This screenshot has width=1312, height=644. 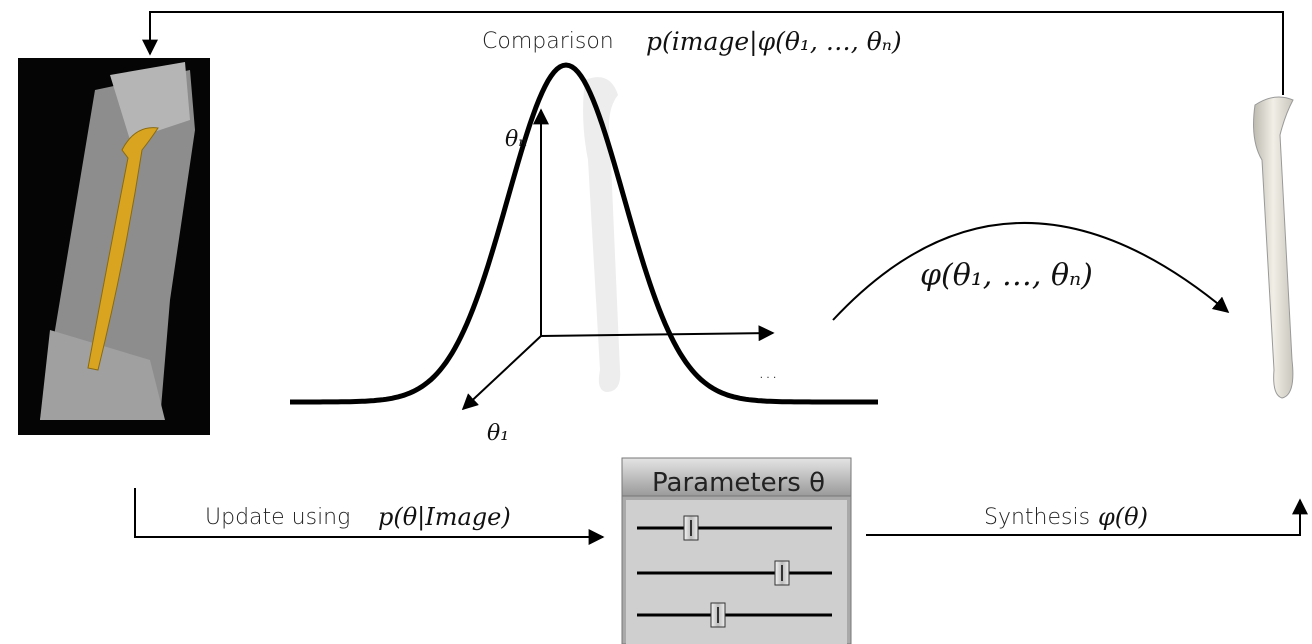 I want to click on axis-down-left, so click(x=501, y=373).